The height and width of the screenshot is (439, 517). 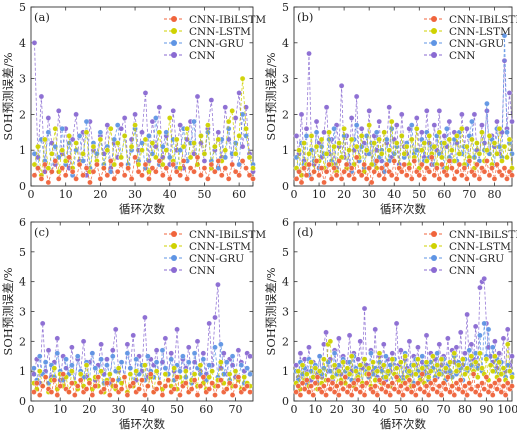 I want to click on y-tick-label: 2, so click(x=285, y=341).